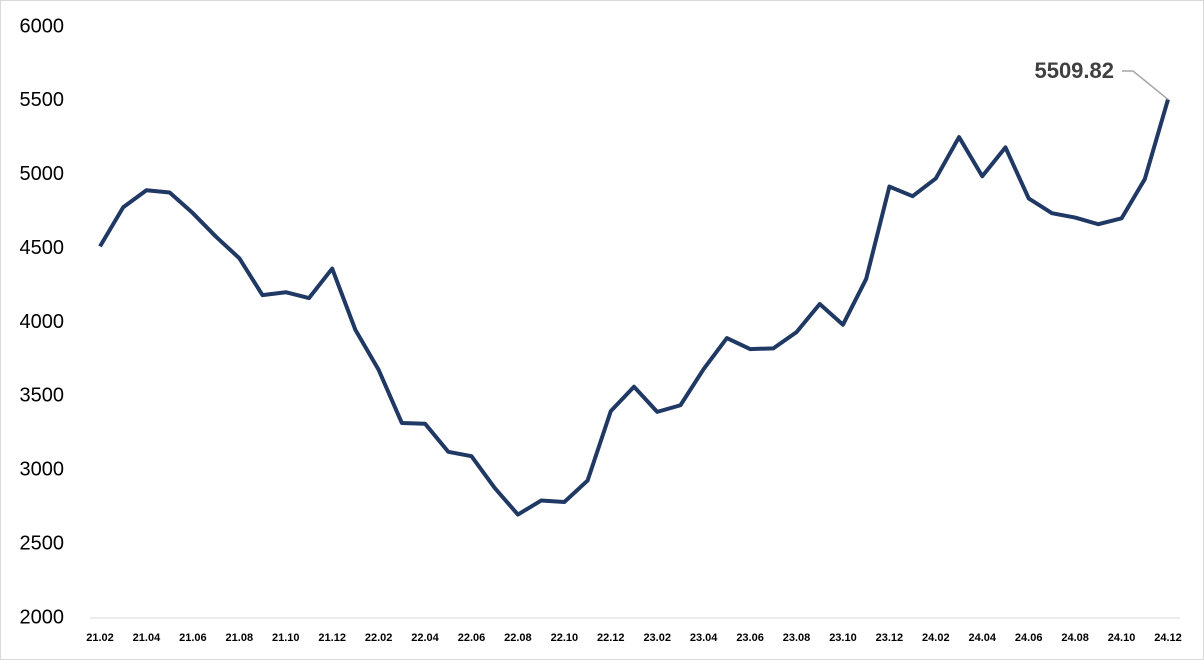 This screenshot has width=1204, height=660. I want to click on x-tick-label: 22.06, so click(472, 638).